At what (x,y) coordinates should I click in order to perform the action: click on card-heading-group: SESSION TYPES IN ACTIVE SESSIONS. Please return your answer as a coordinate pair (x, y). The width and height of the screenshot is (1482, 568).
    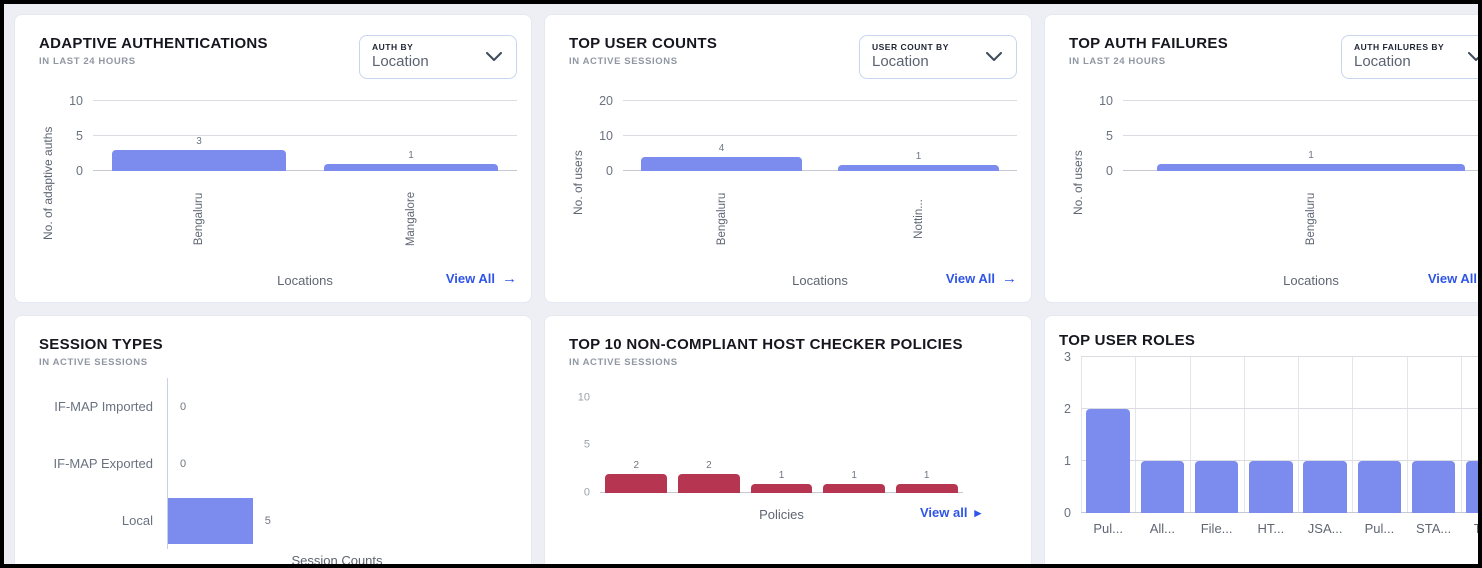
    Looking at the image, I should click on (101, 352).